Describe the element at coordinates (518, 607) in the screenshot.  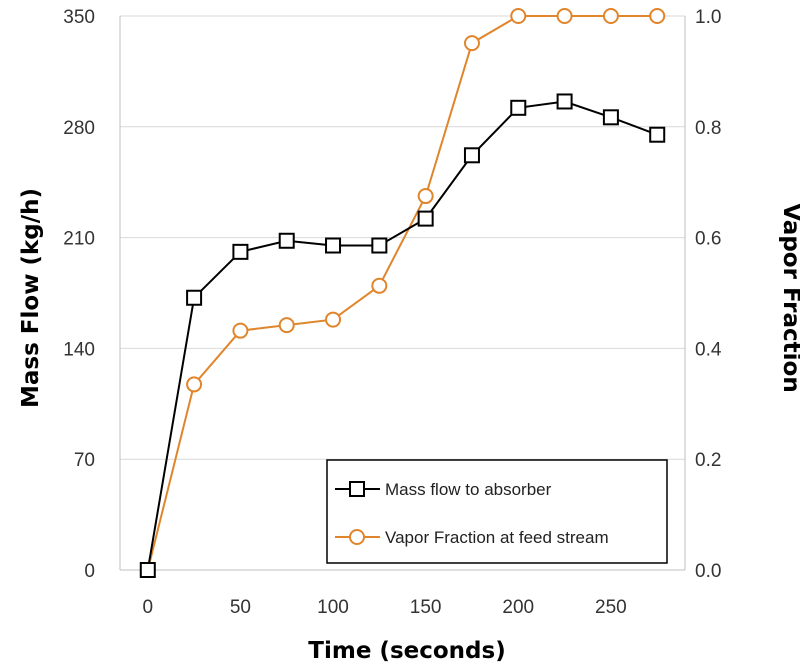
I see `x-tick-label-4: 200` at that location.